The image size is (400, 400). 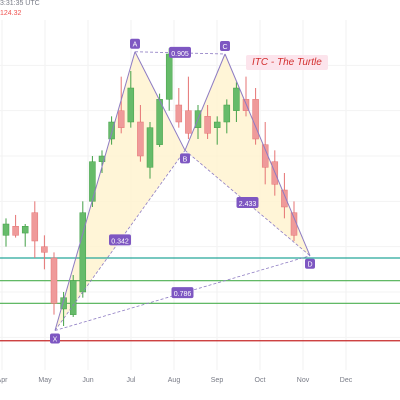 I want to click on ratio-label: 0.905, so click(x=180, y=54).